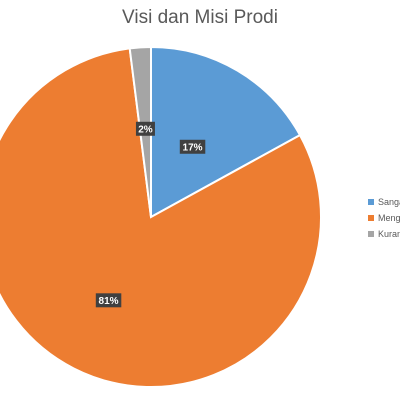 This screenshot has width=400, height=400. I want to click on legend-item-3: Kuran, so click(384, 234).